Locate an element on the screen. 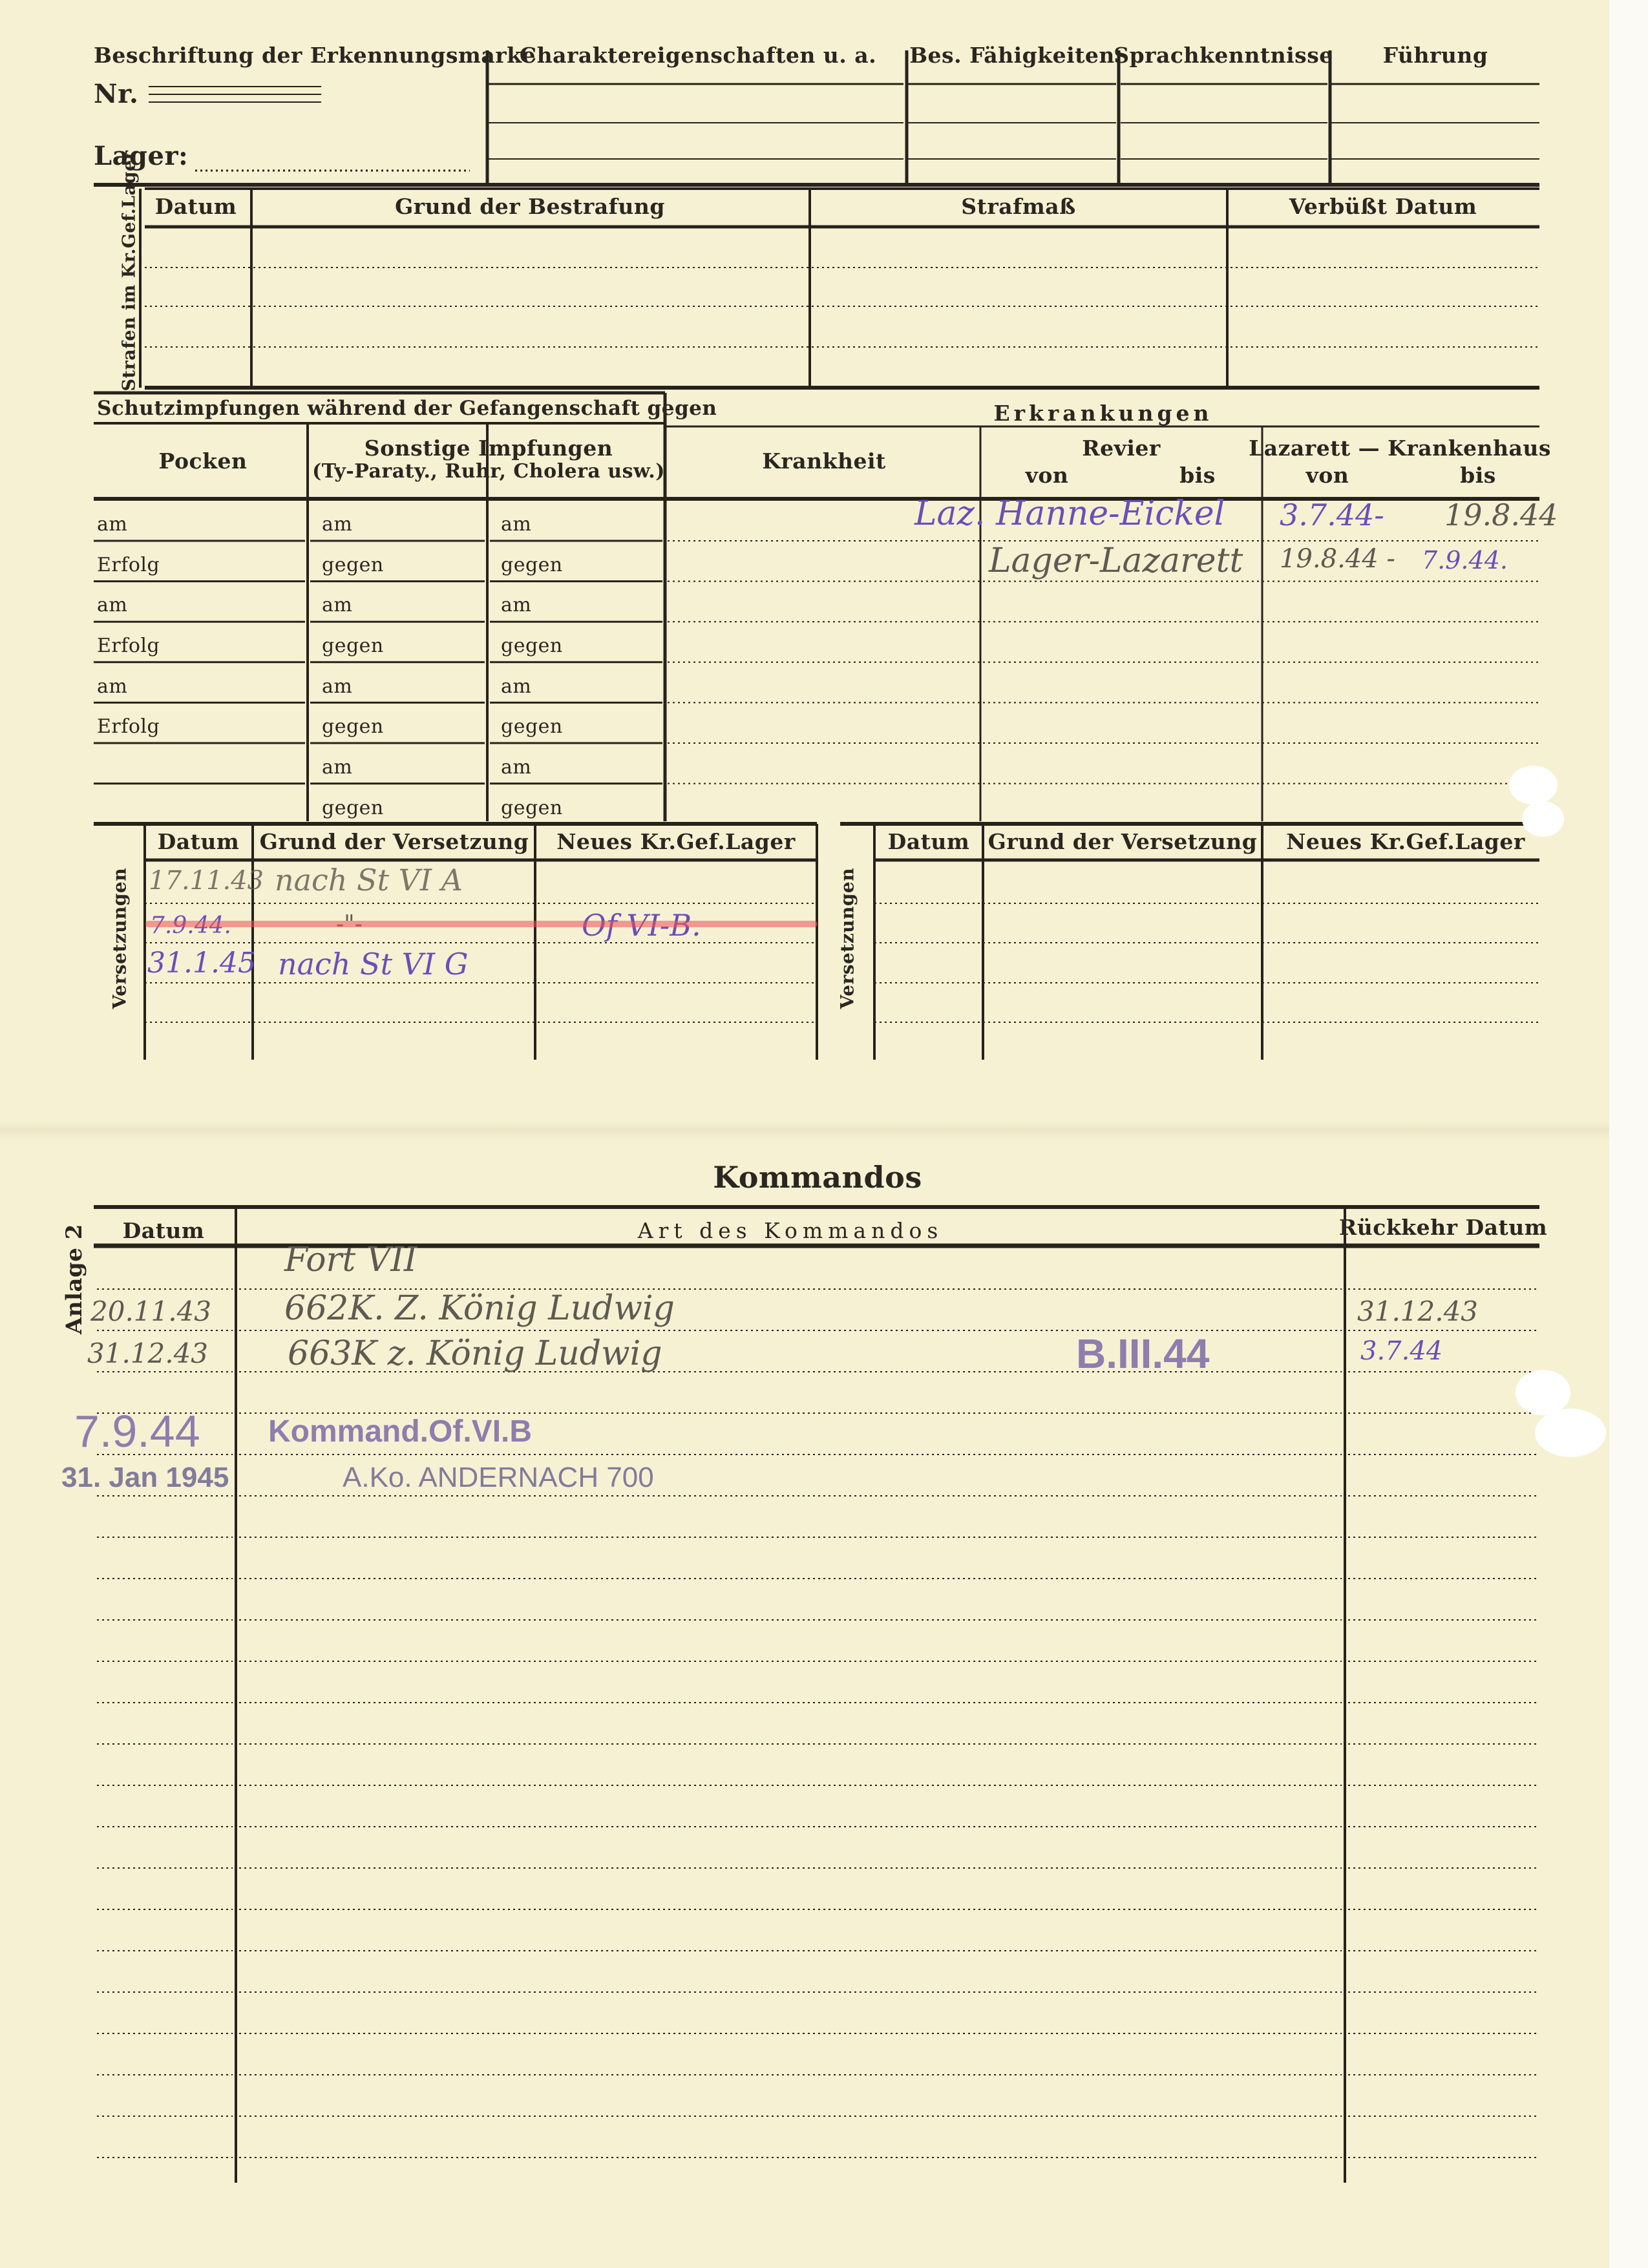 This screenshot has height=2268, width=1648. strafen-col-grund: Grund der Bestrafung is located at coordinates (530, 207).